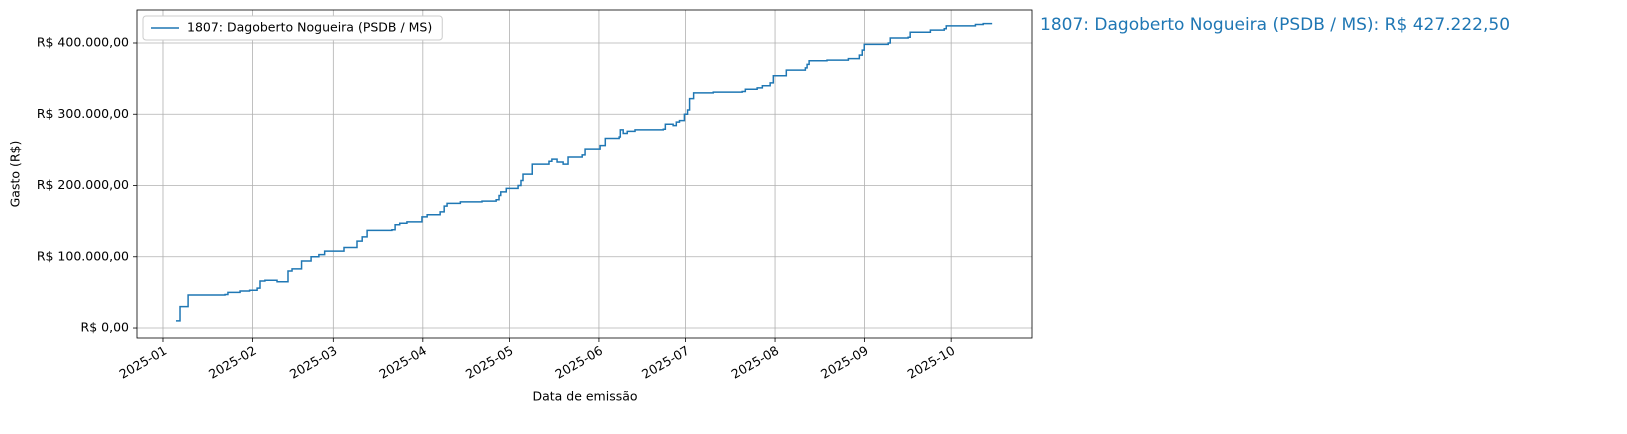  Describe the element at coordinates (489, 362) in the screenshot. I see `x-tick-label: 2025-05` at that location.